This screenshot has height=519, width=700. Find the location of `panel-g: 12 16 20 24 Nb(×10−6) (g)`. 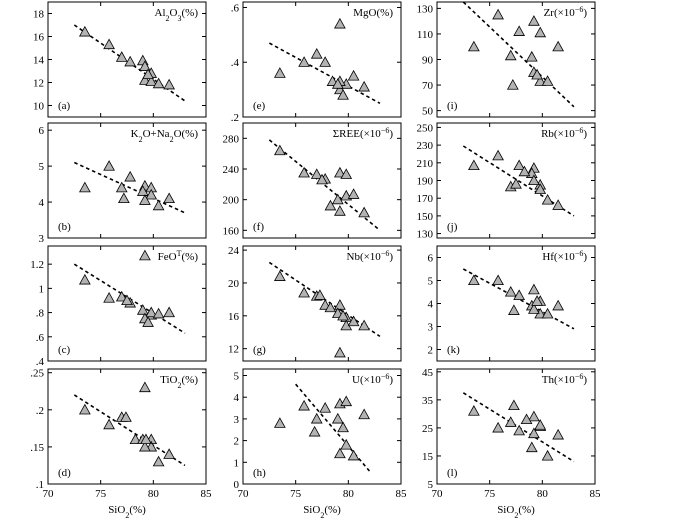

panel-g: 12 16 20 24 Nb(×10−6) (g) is located at coordinates (315, 303).